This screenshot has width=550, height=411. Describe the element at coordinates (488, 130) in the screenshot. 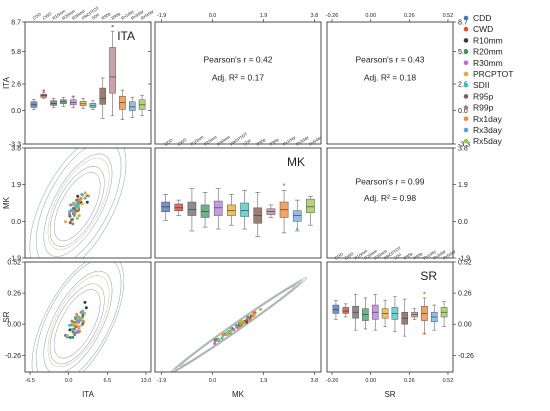

I see `legend-label-Rx3day: Rx3day` at that location.